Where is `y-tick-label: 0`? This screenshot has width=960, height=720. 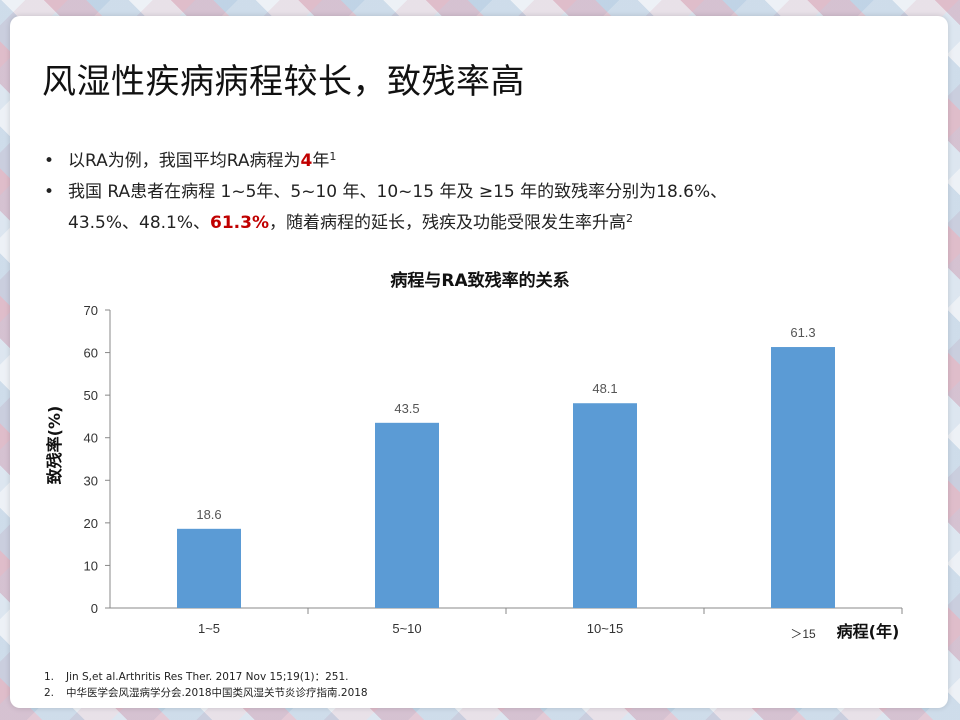 y-tick-label: 0 is located at coordinates (94, 608).